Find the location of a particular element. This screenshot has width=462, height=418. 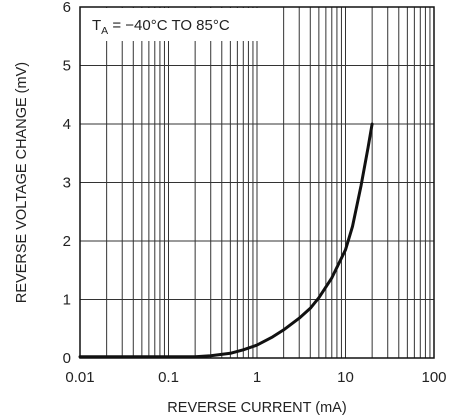

y-tick-label: 0 is located at coordinates (67, 358).